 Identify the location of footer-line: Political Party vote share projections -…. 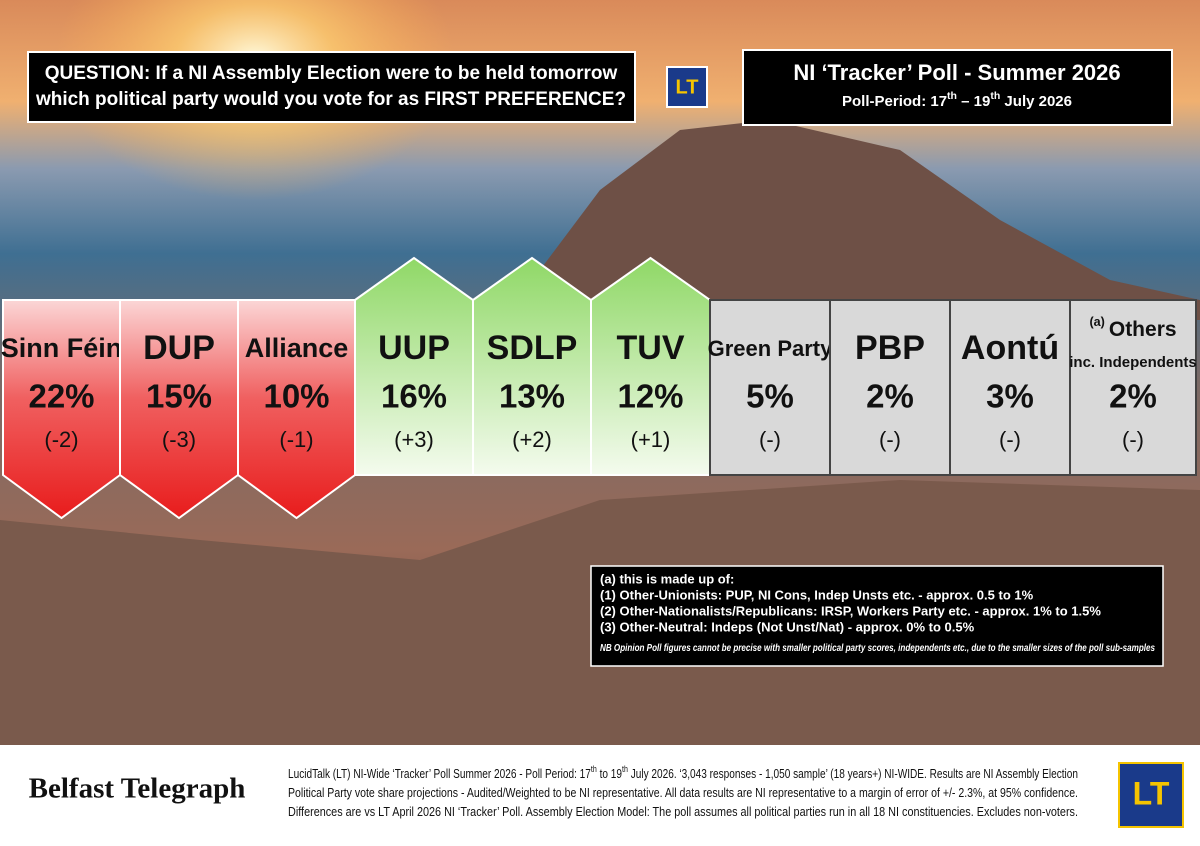
(683, 793).